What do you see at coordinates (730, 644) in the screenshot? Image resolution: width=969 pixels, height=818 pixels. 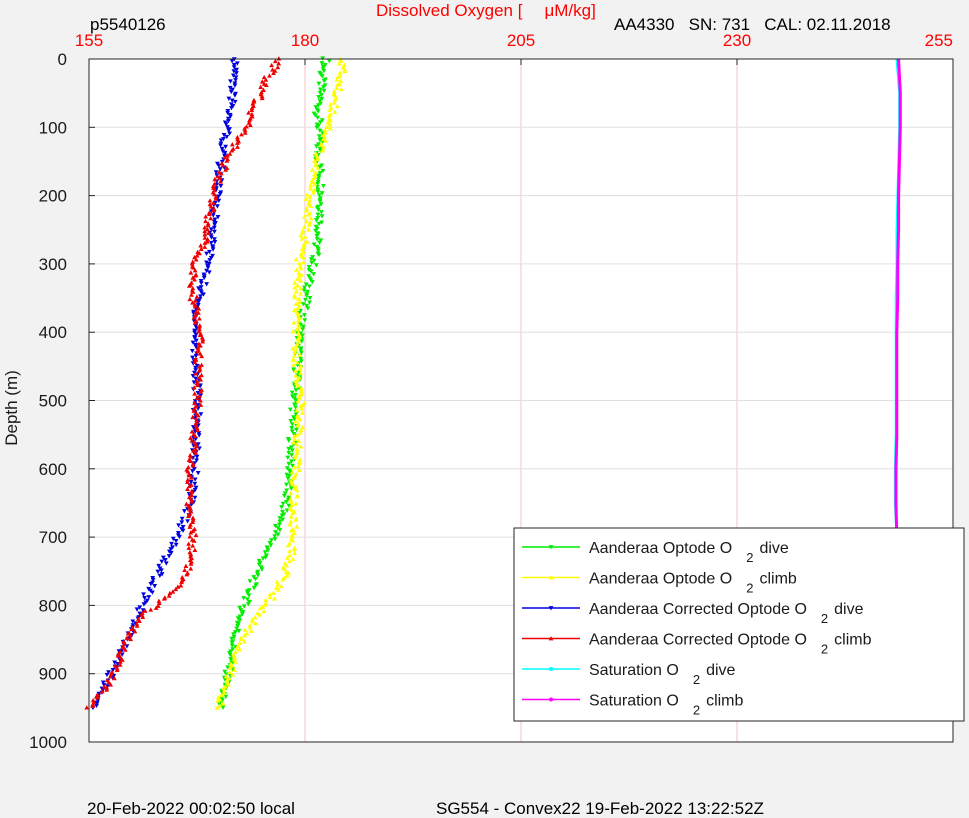 I see `legend-label: Aanderaa Corrected Optode O 2 climb` at bounding box center [730, 644].